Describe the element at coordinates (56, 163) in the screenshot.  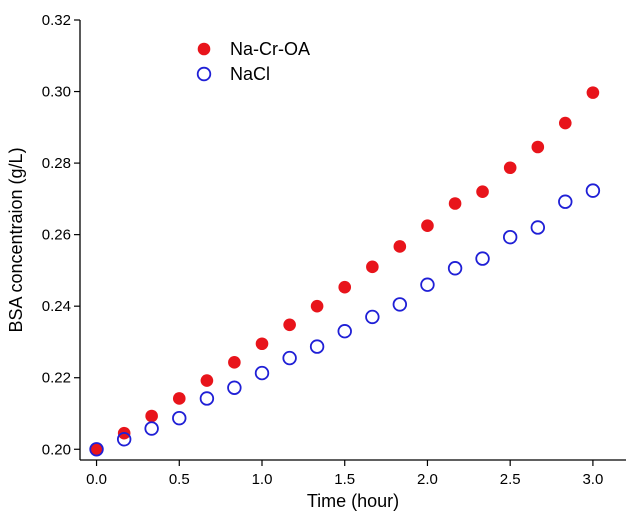
I see `y-tick-label: 0.28` at that location.